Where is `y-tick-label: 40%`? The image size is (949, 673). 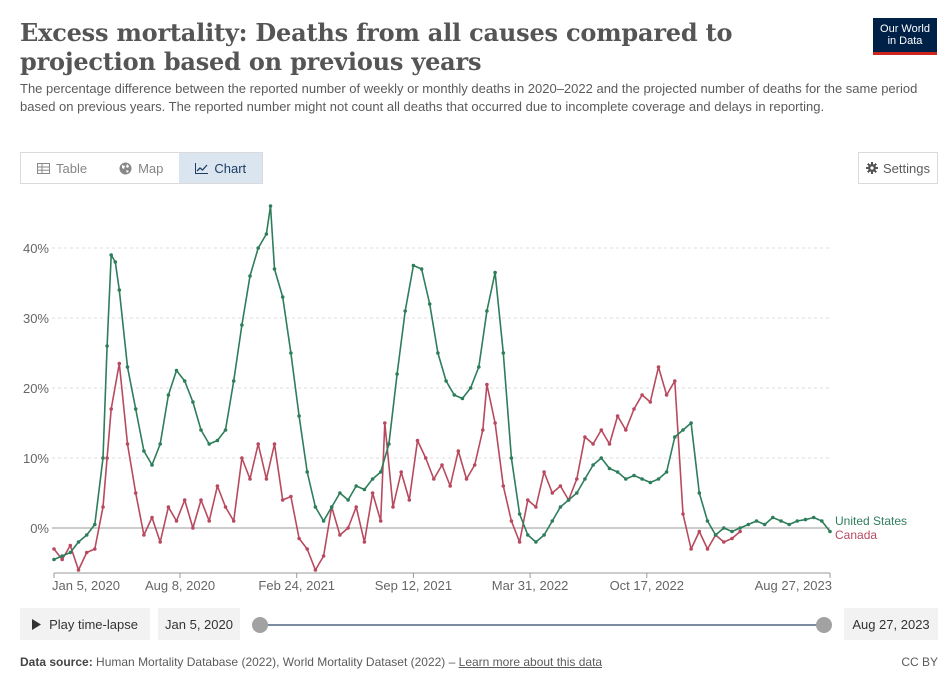
y-tick-label: 40% is located at coordinates (36, 248).